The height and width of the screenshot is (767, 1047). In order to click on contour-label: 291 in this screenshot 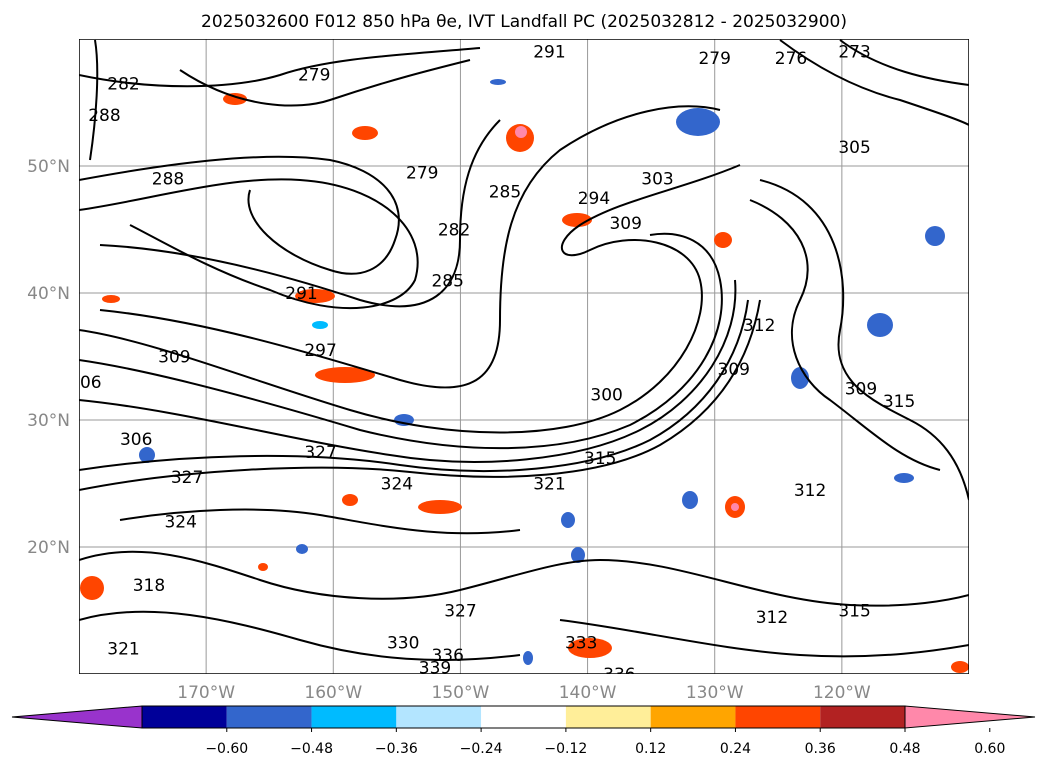, I will do `click(301, 294)`.